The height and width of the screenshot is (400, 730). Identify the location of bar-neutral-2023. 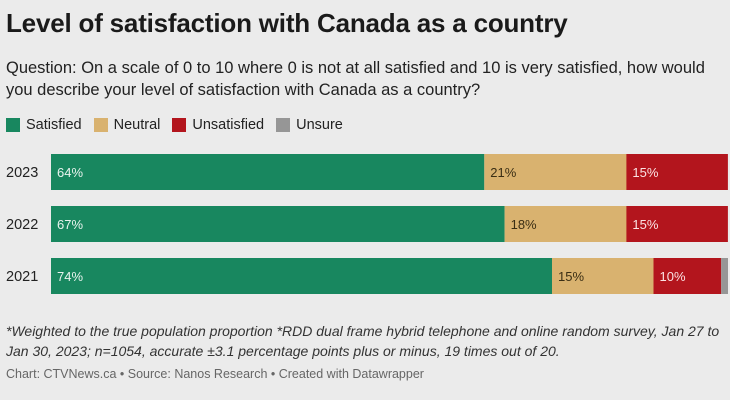
(555, 172).